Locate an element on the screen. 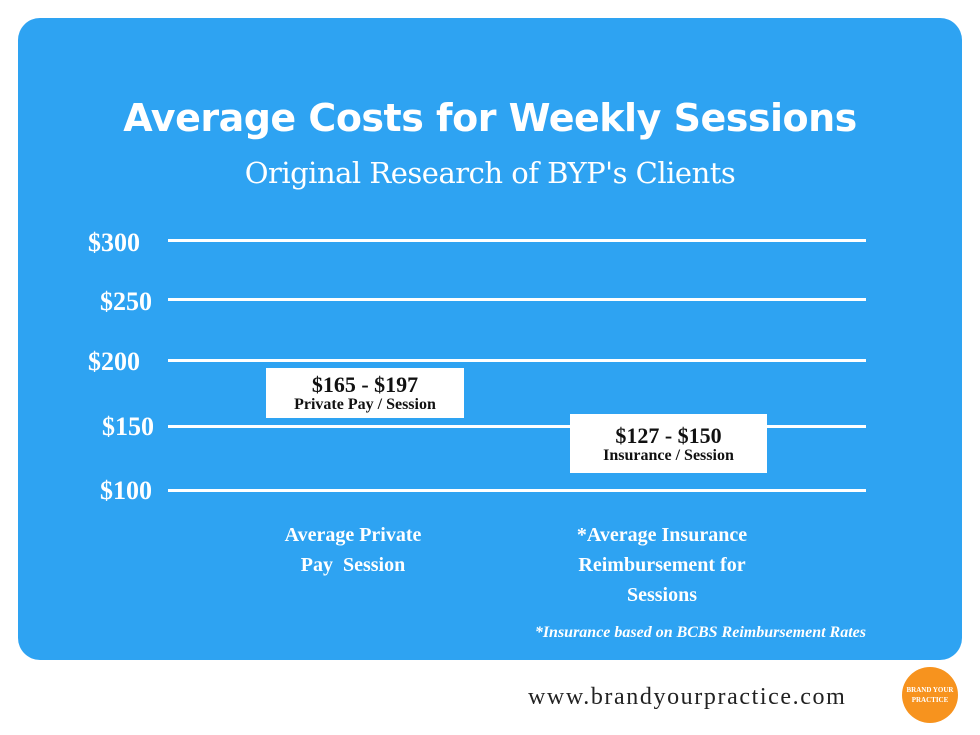 This screenshot has height=735, width=980. category-private-pay-line1: Average Private is located at coordinates (353, 535).